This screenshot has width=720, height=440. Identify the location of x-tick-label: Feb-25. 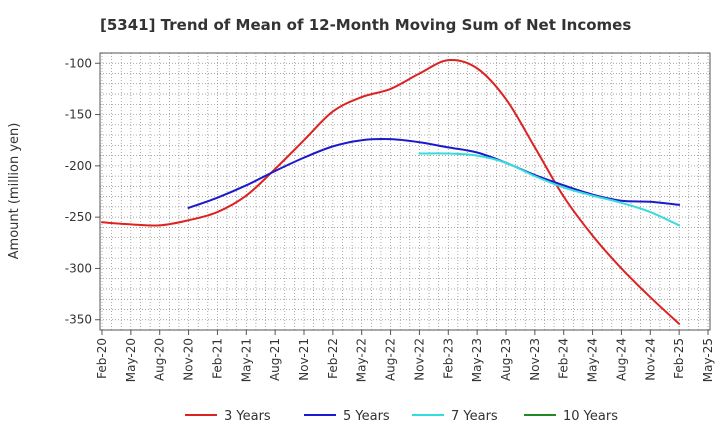
(679, 358).